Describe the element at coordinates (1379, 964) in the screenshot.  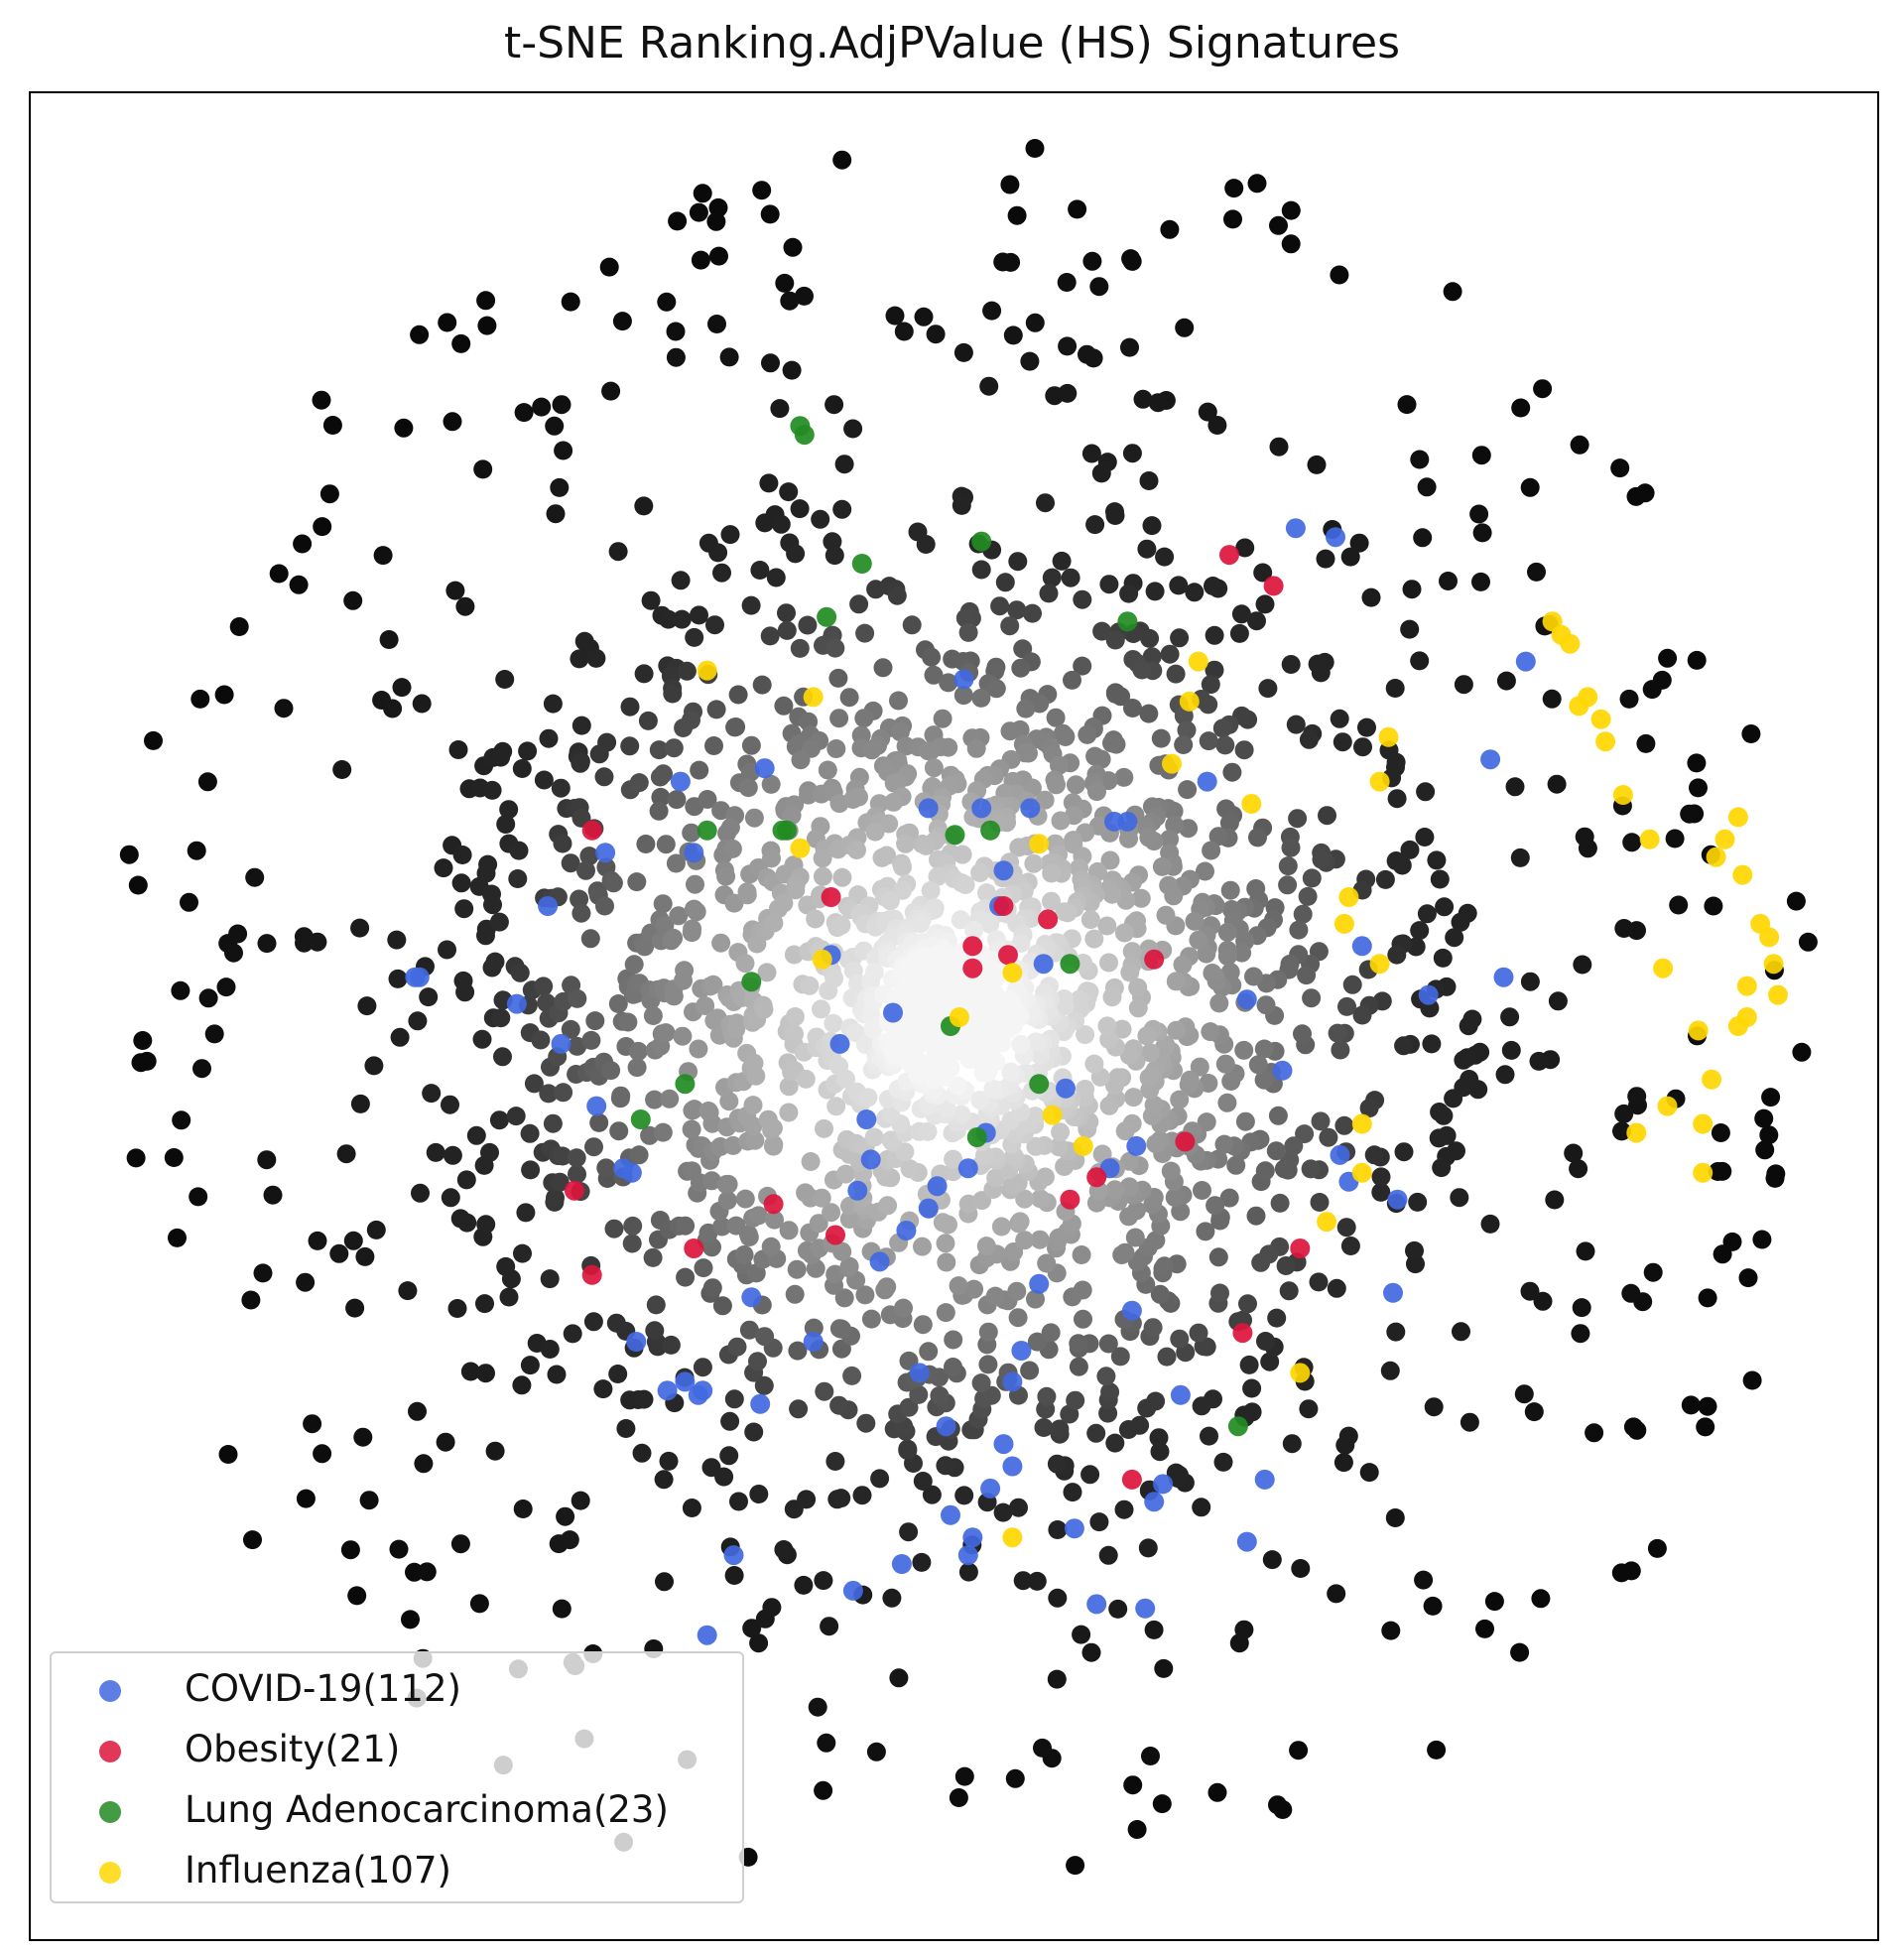
I see `point-influenza` at that location.